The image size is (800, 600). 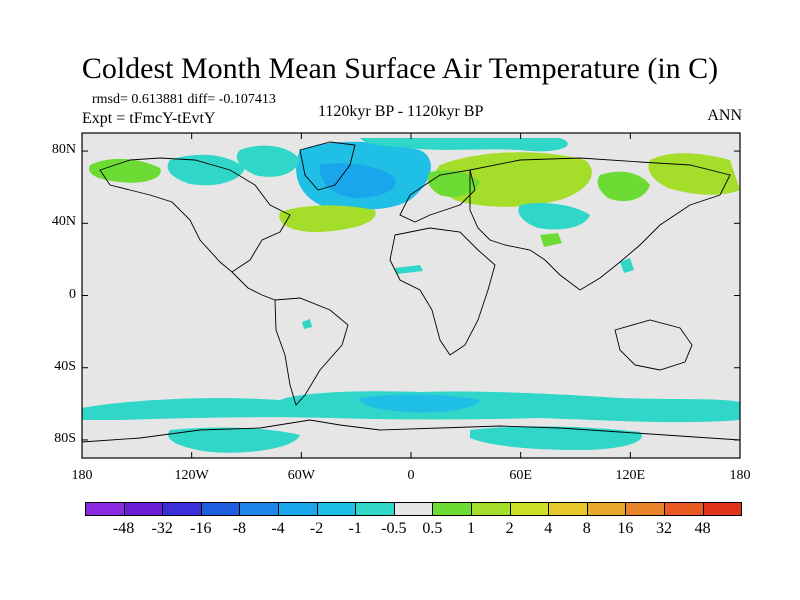 What do you see at coordinates (206, 170) in the screenshot?
I see `field-canada-cool` at bounding box center [206, 170].